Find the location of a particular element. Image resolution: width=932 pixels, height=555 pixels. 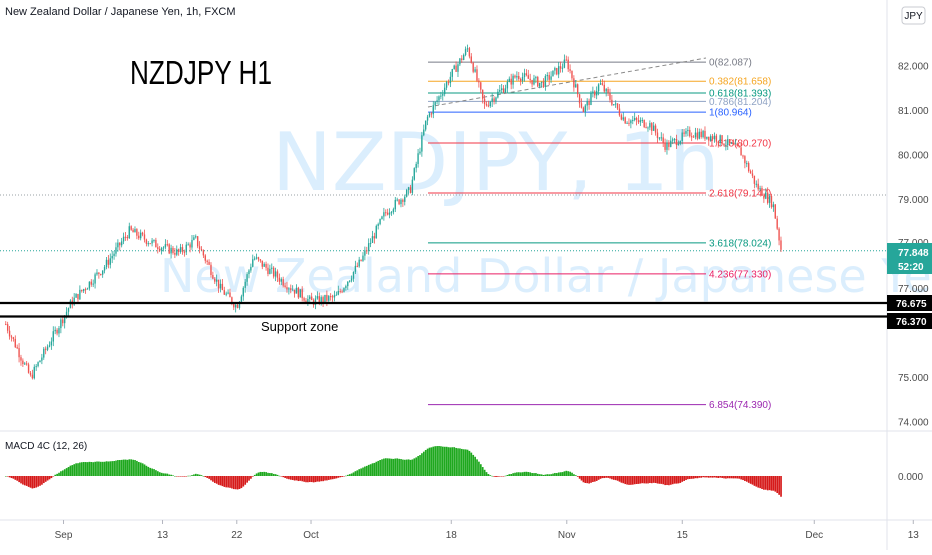

fib-level-label: 0.382(81.658) is located at coordinates (740, 82).